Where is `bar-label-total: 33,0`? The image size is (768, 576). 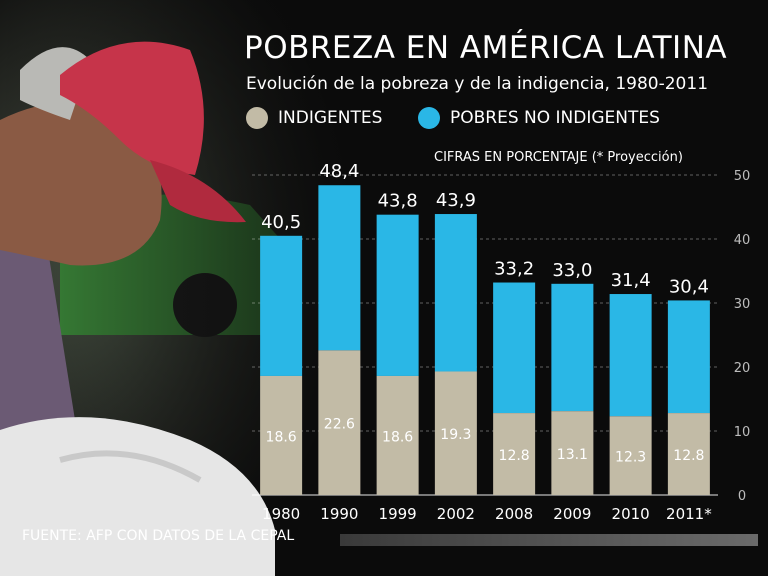
bar-label-total: 33,0 is located at coordinates (572, 270).